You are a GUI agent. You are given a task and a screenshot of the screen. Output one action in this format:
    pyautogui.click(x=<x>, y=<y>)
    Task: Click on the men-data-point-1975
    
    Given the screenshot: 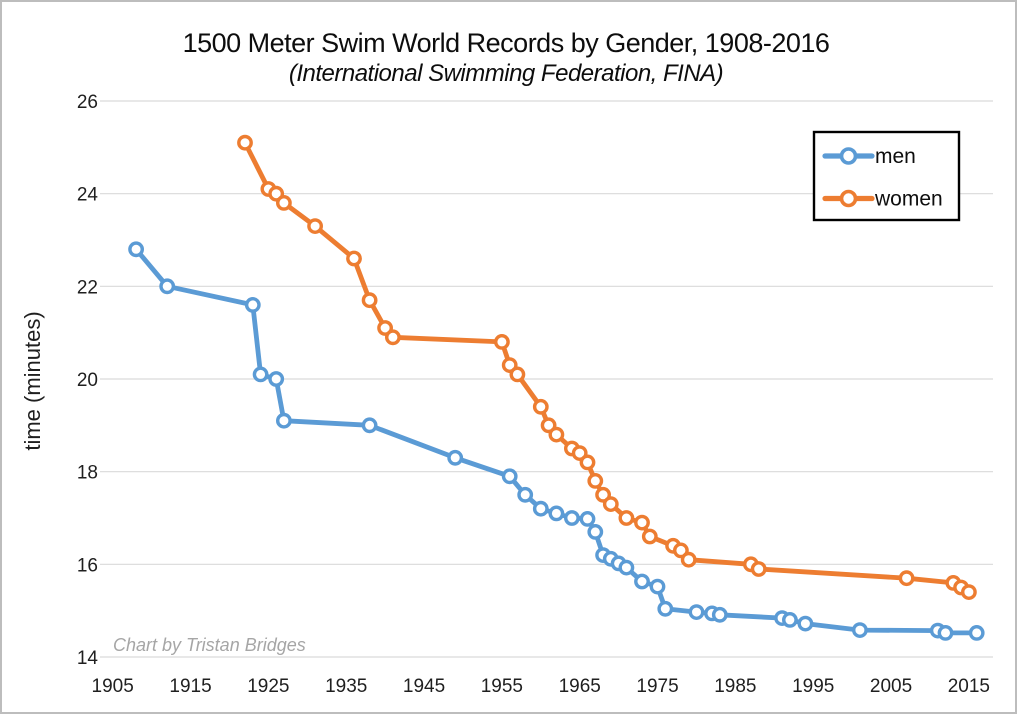 What is the action you would take?
    pyautogui.click(x=657, y=586)
    